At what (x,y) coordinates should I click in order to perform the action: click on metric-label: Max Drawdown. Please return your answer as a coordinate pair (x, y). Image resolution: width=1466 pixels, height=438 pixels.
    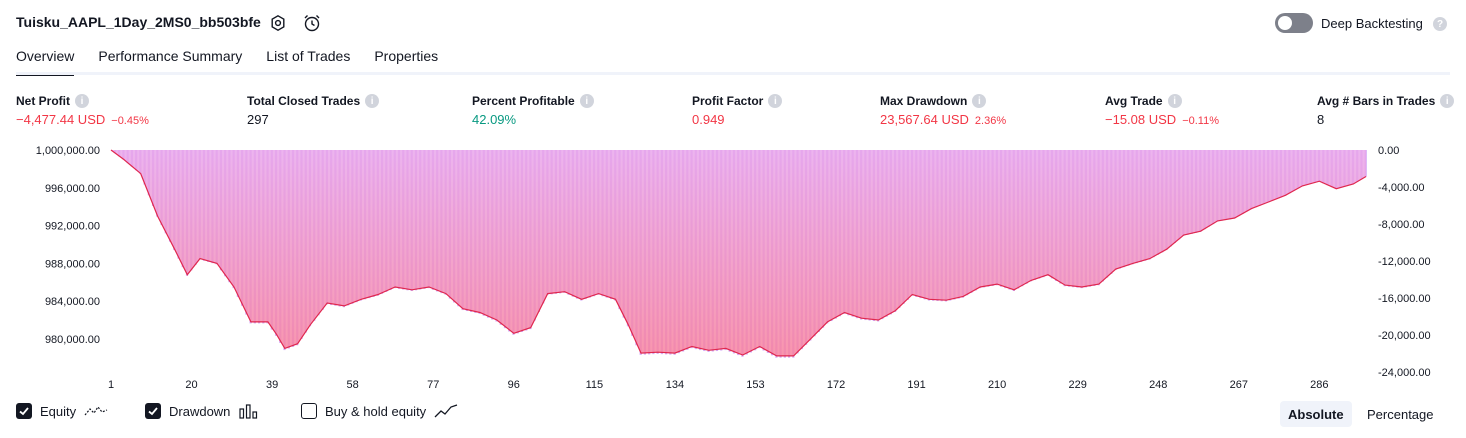
    Looking at the image, I should click on (924, 101).